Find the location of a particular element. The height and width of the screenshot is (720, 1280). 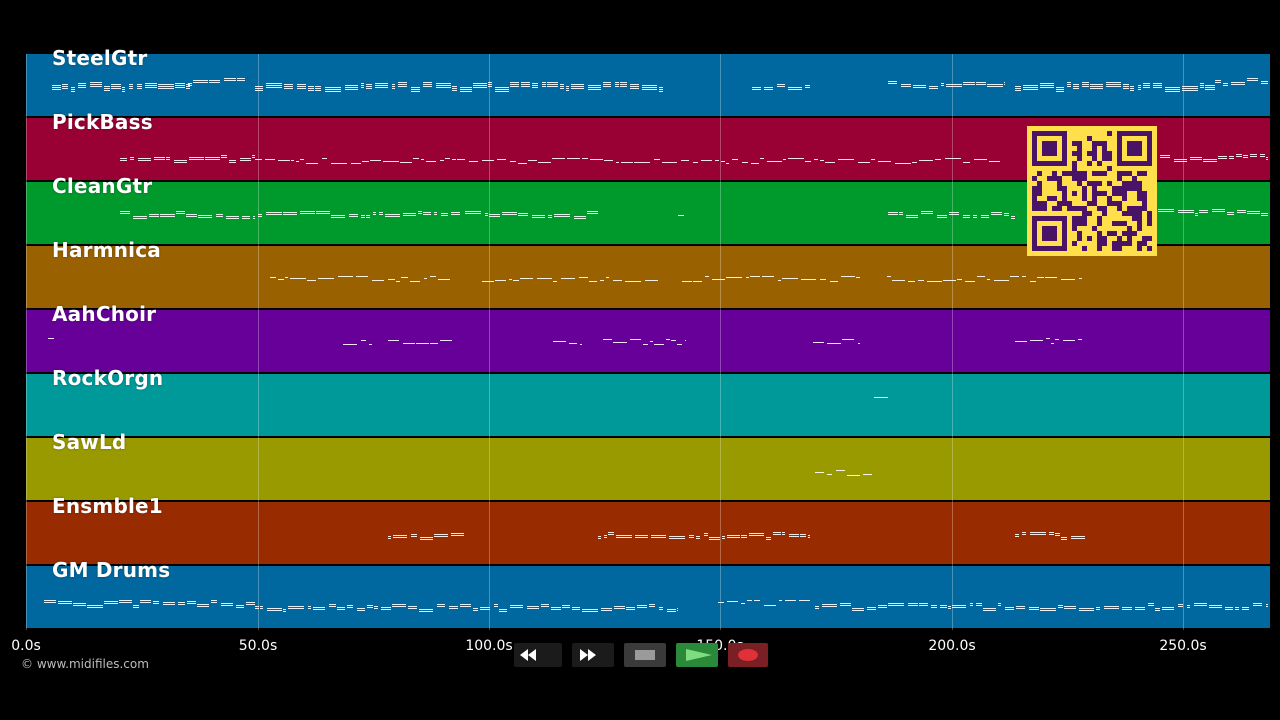

qr-code is located at coordinates (1092, 191).